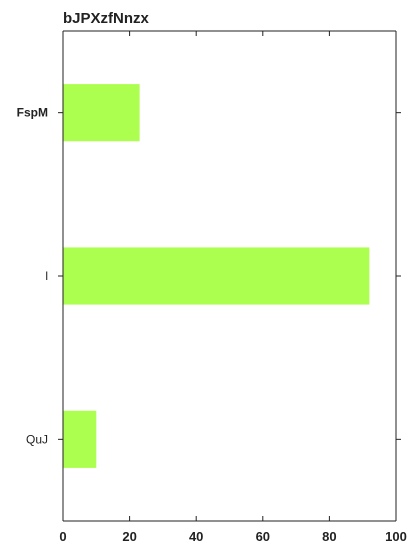  What do you see at coordinates (329, 536) in the screenshot?
I see `x-tick-label-80: 80` at bounding box center [329, 536].